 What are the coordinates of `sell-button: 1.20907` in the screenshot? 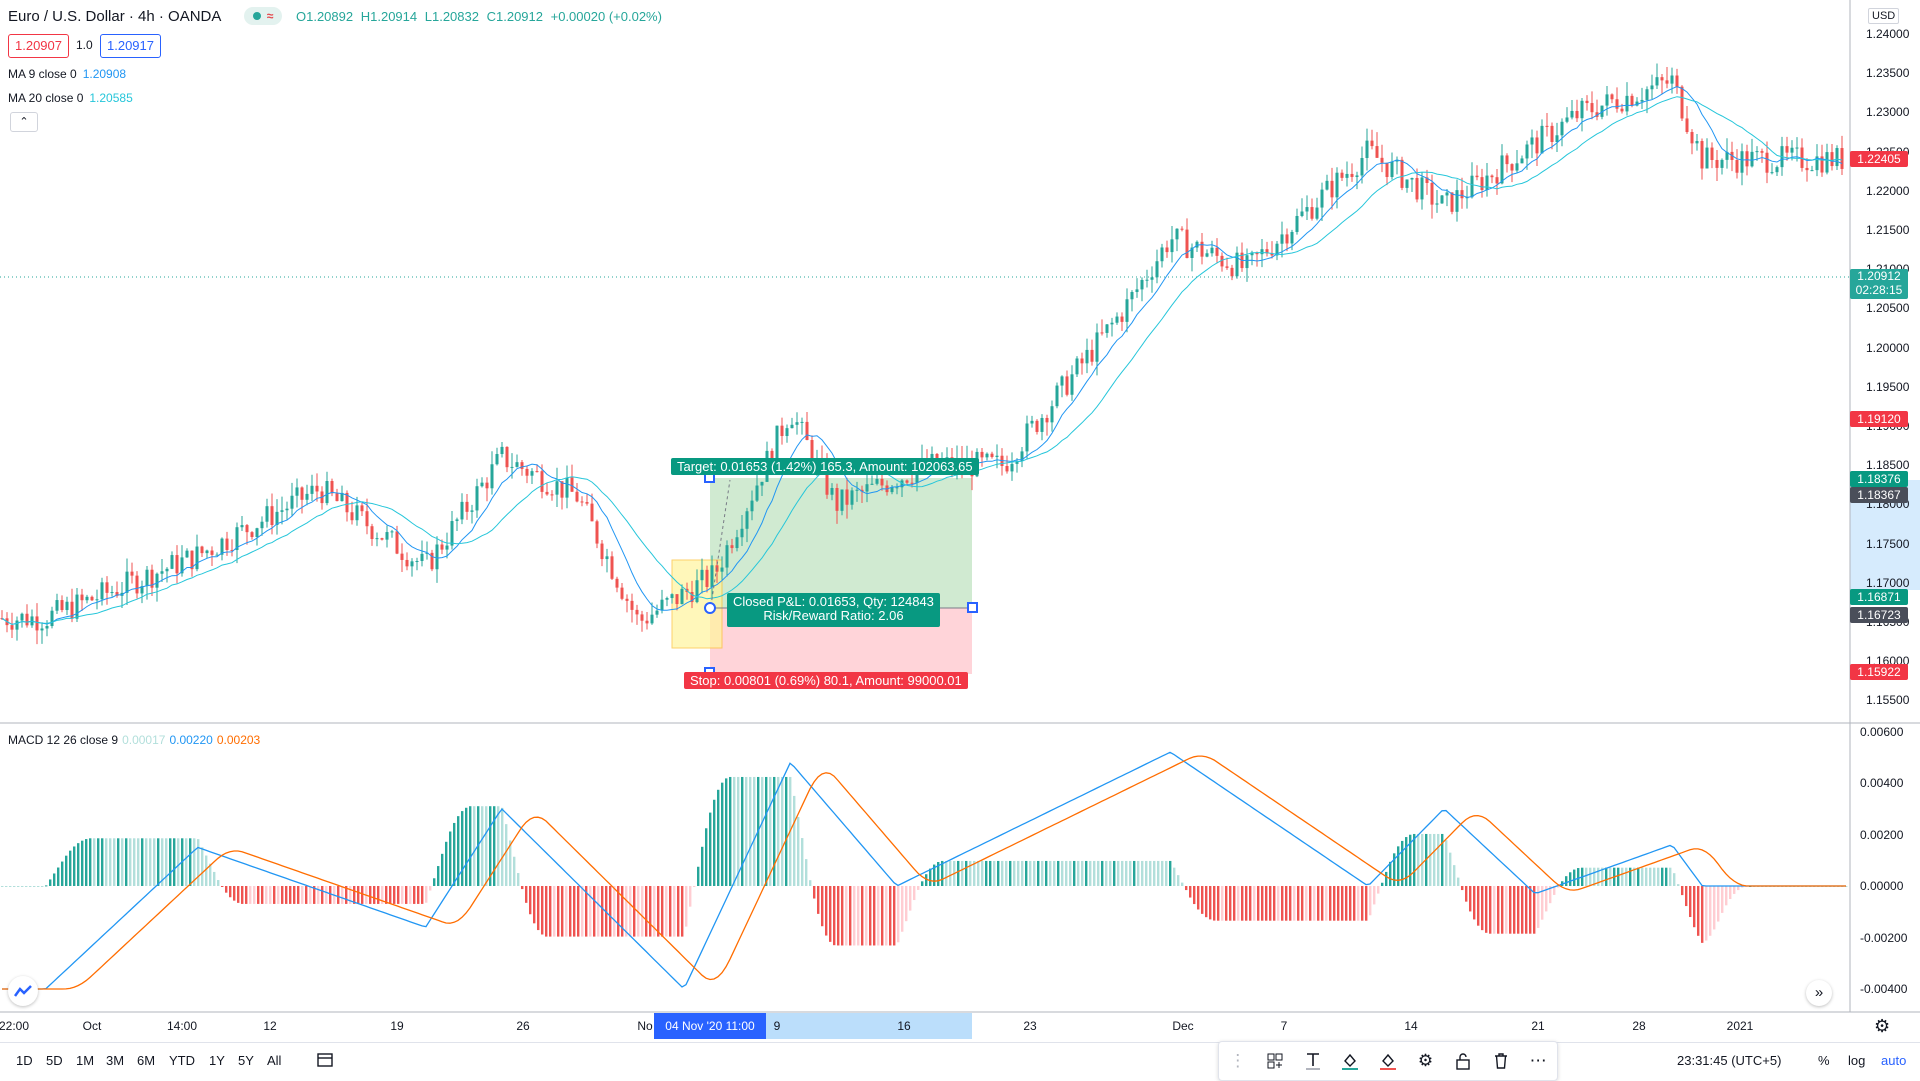 It's located at (38, 46).